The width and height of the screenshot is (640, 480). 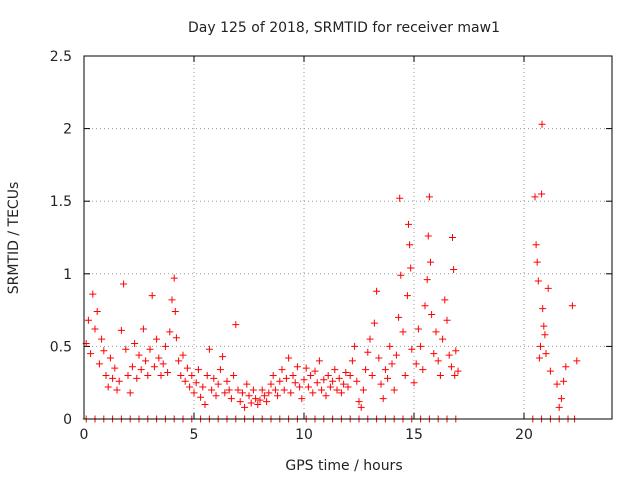 What do you see at coordinates (61, 347) in the screenshot?
I see `y-tick-label: 0.5` at bounding box center [61, 347].